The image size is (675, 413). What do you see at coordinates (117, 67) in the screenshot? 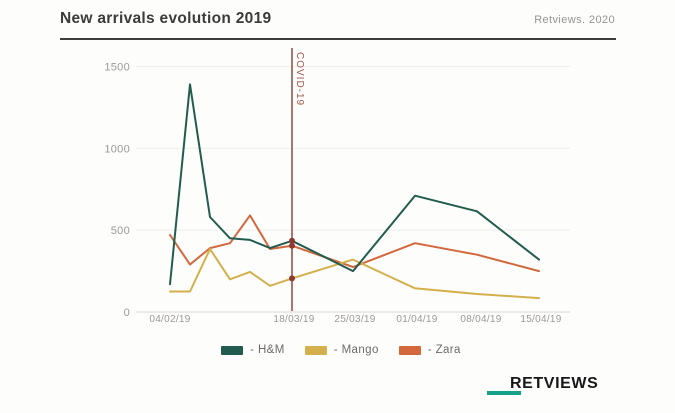
I see `y-tick-label-1500: 1500` at bounding box center [117, 67].